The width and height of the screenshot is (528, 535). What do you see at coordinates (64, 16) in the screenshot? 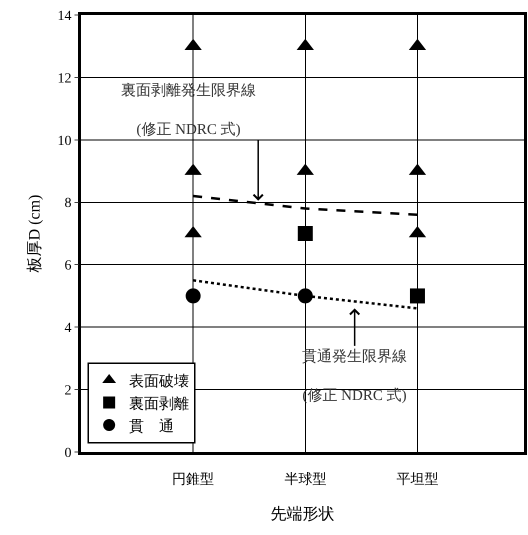
I see `y-tick-label: 14` at bounding box center [64, 16].